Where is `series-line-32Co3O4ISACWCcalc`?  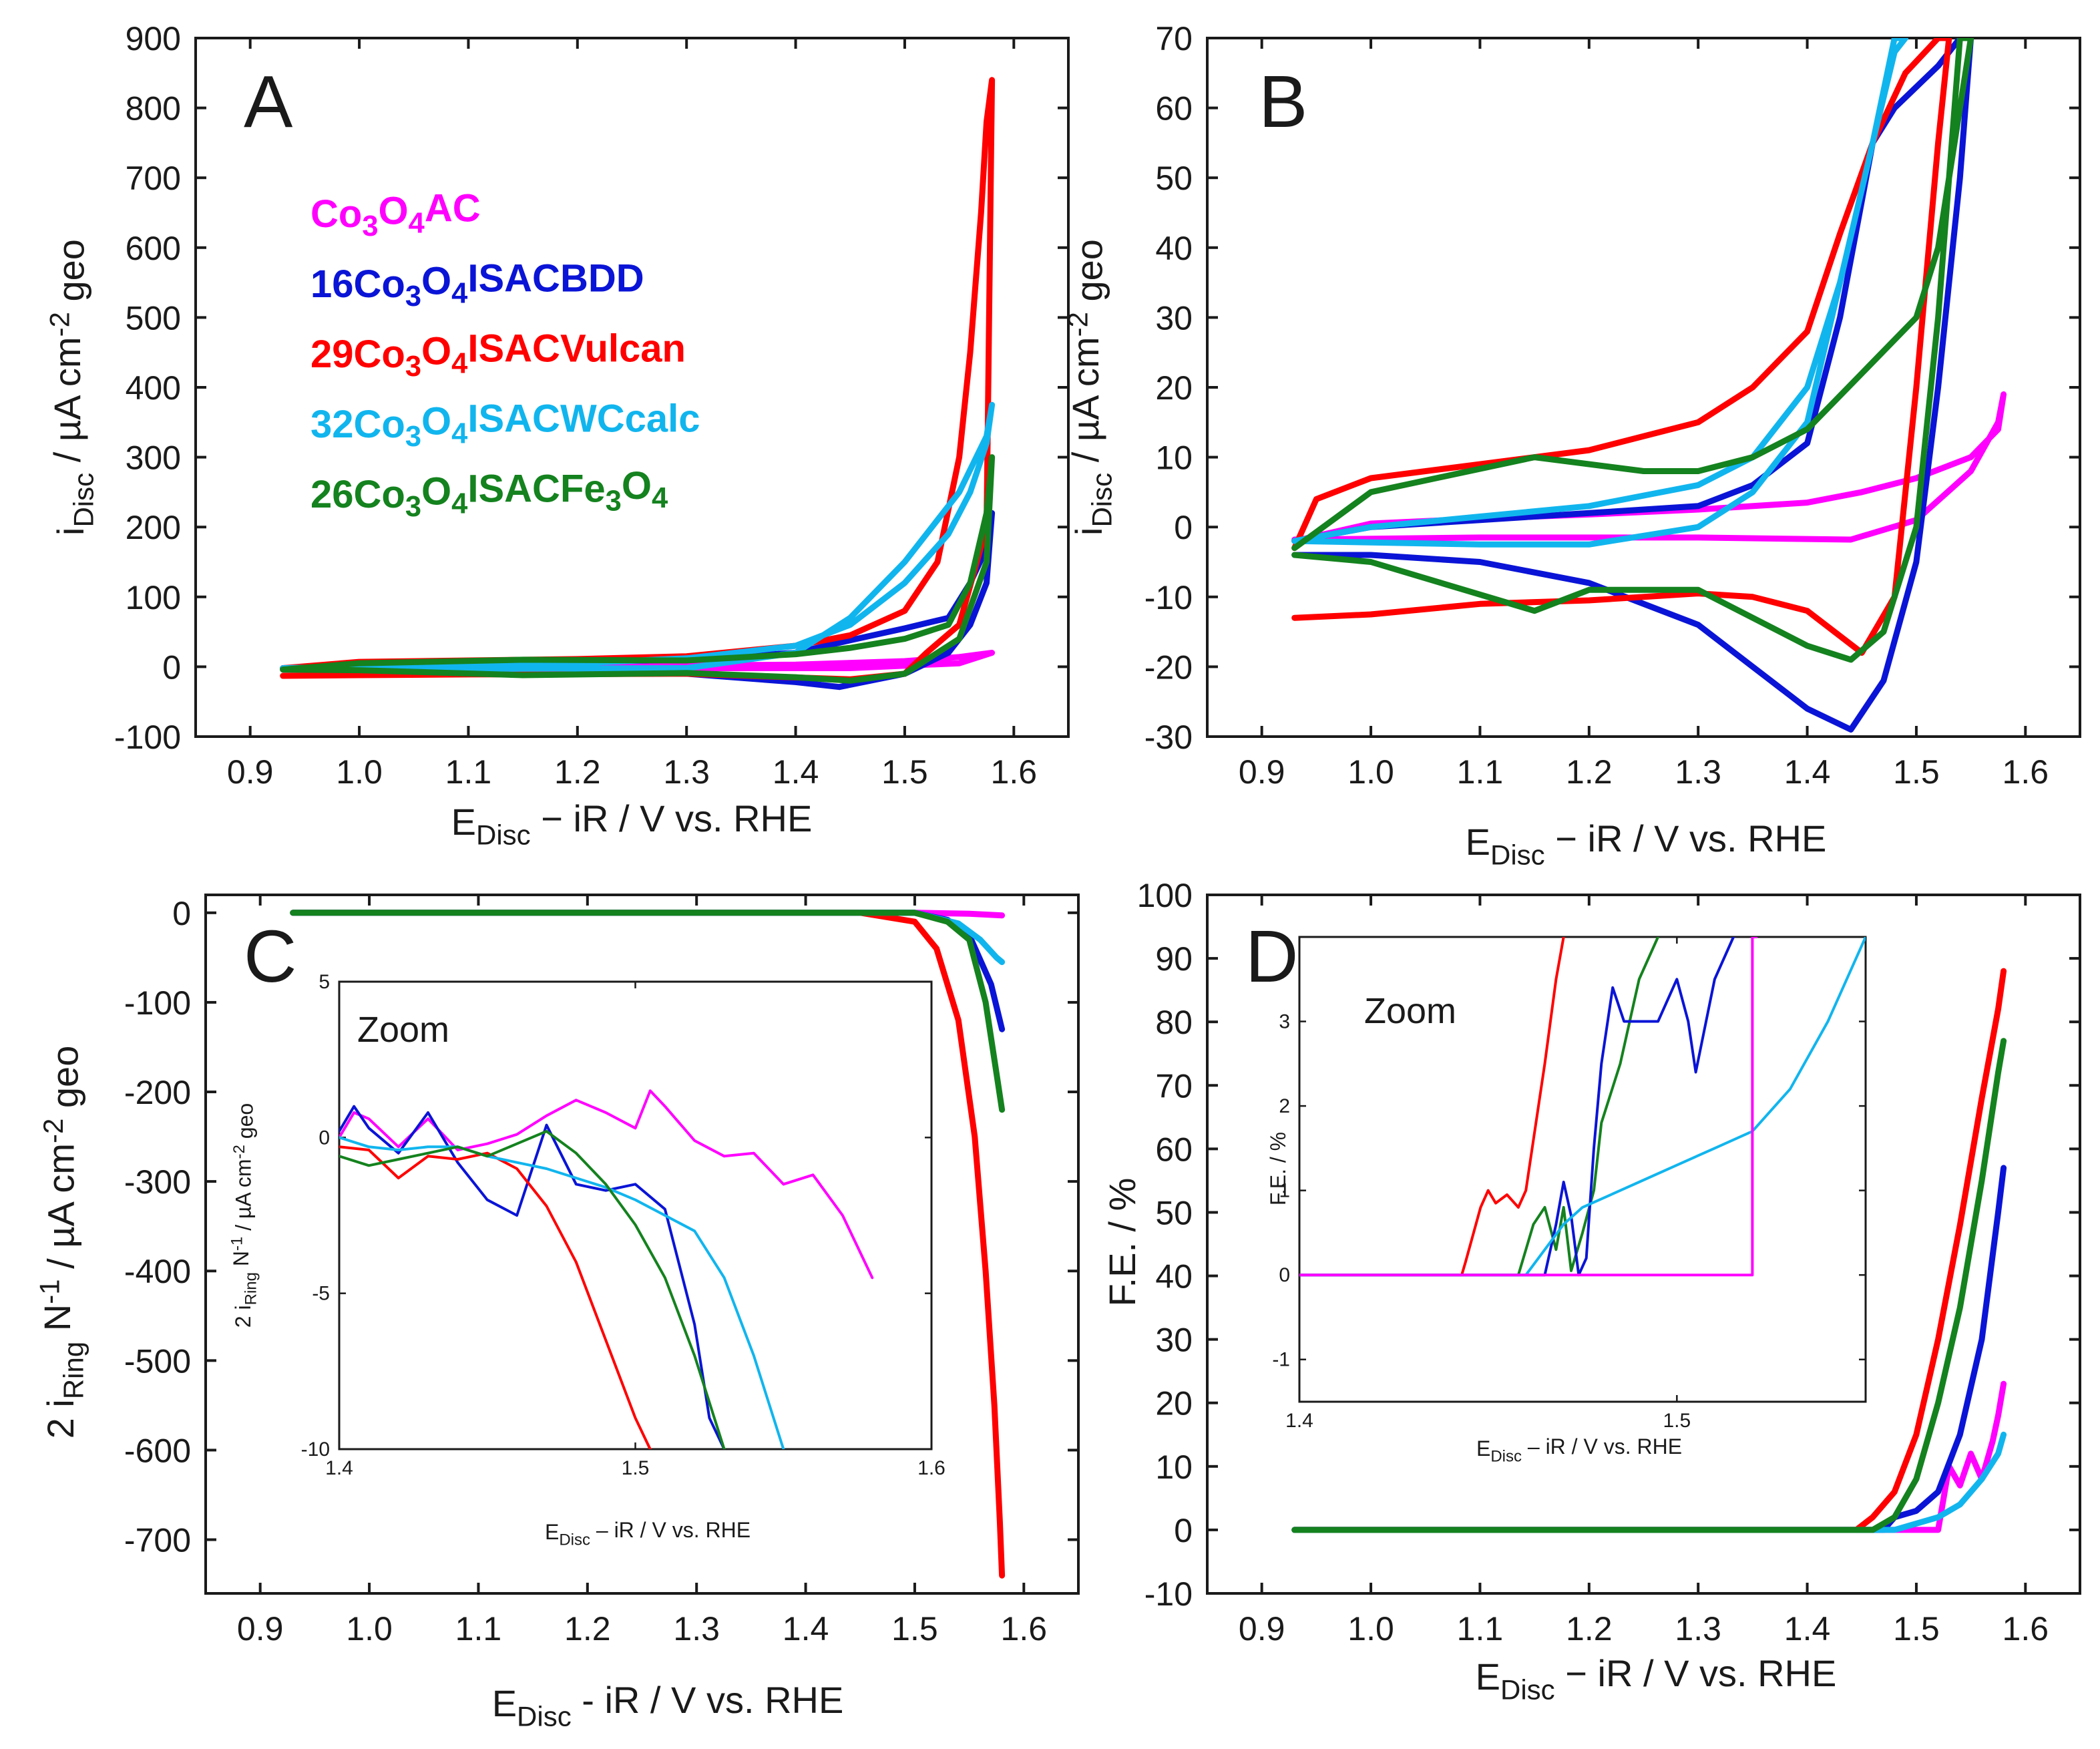 series-line-32Co3O4ISACWCcalc is located at coordinates (1582, 1107).